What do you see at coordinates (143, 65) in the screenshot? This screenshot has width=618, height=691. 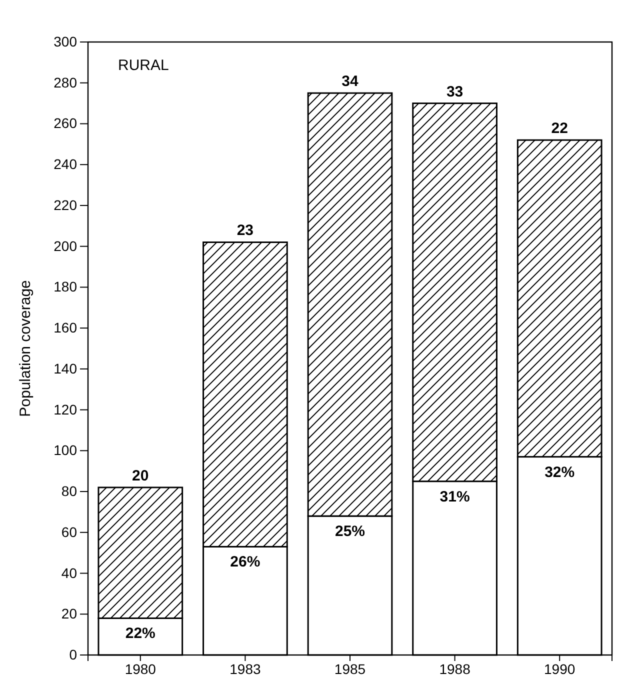 I see `annotation: RURAL` at bounding box center [143, 65].